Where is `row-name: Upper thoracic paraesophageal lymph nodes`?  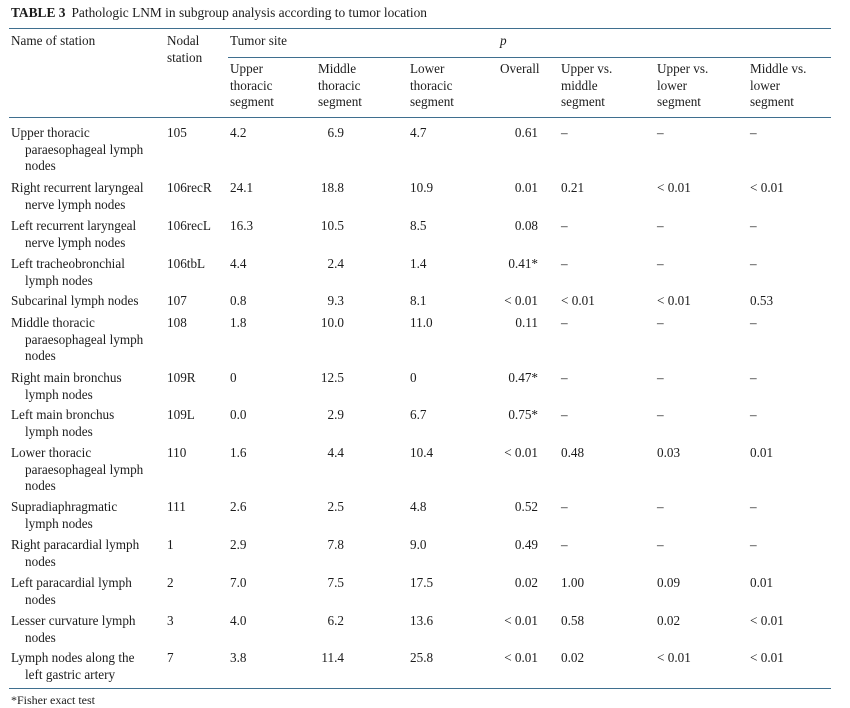 row-name: Upper thoracic paraesophageal lymph nodes is located at coordinates (77, 150).